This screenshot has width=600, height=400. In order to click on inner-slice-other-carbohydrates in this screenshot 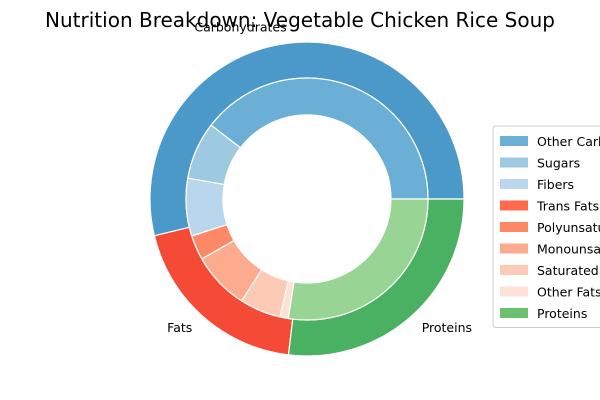, I will do `click(319, 138)`.